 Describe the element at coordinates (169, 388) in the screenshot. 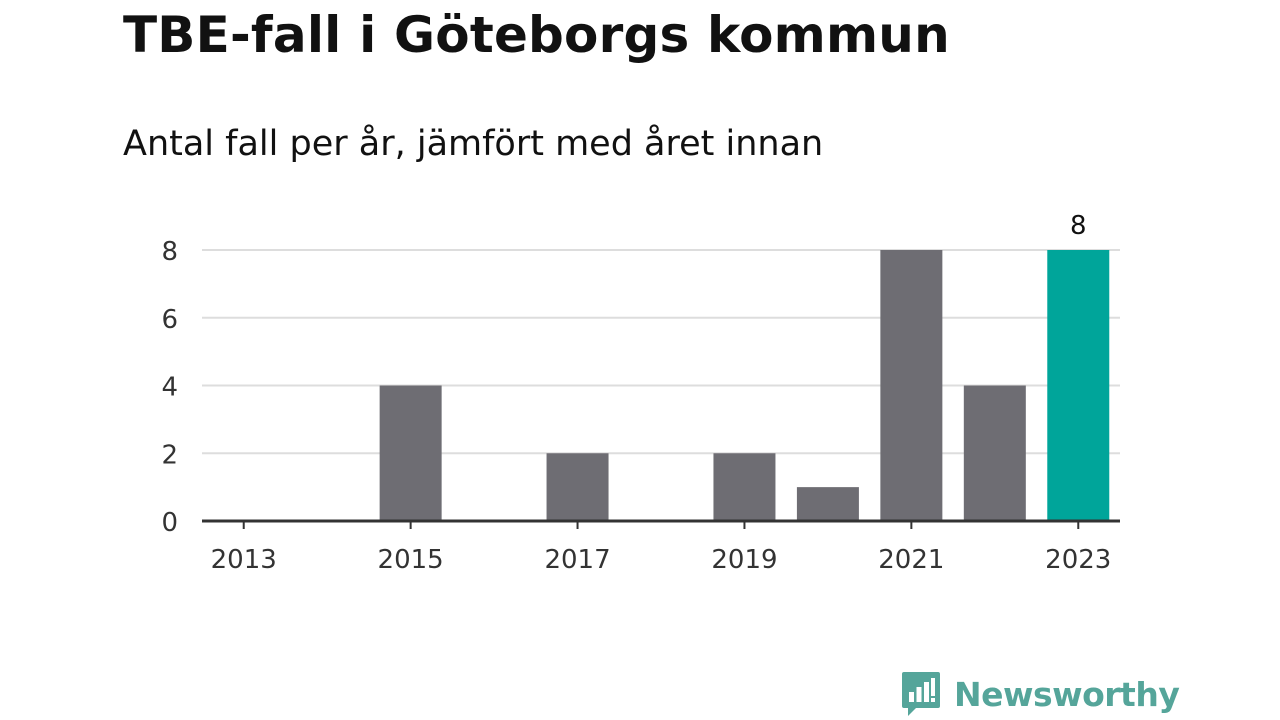

I see `y-tick-label: 4` at that location.